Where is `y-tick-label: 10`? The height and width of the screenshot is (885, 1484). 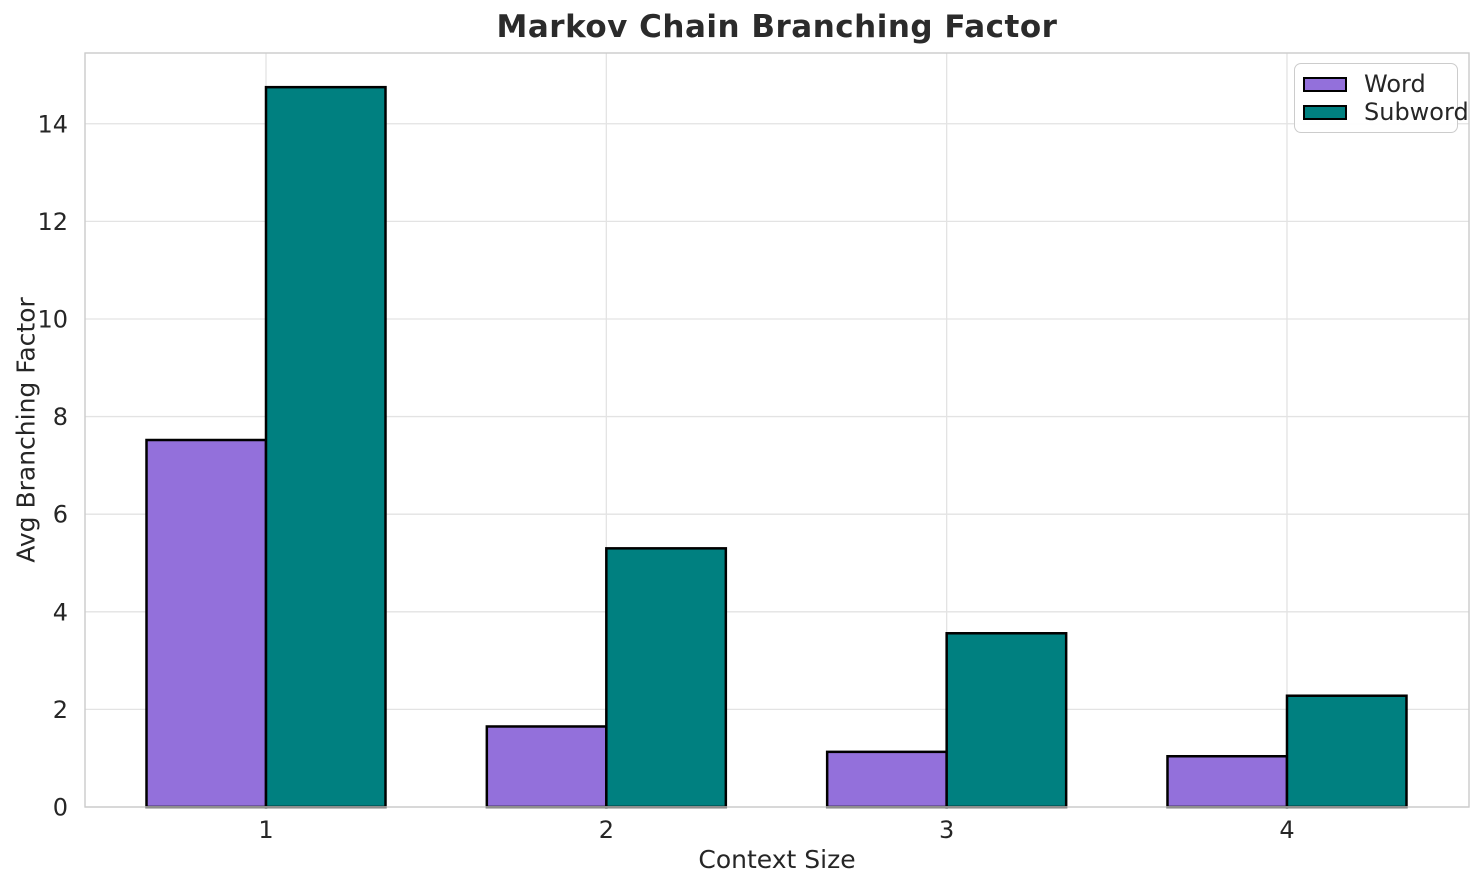 y-tick-label: 10 is located at coordinates (52, 319).